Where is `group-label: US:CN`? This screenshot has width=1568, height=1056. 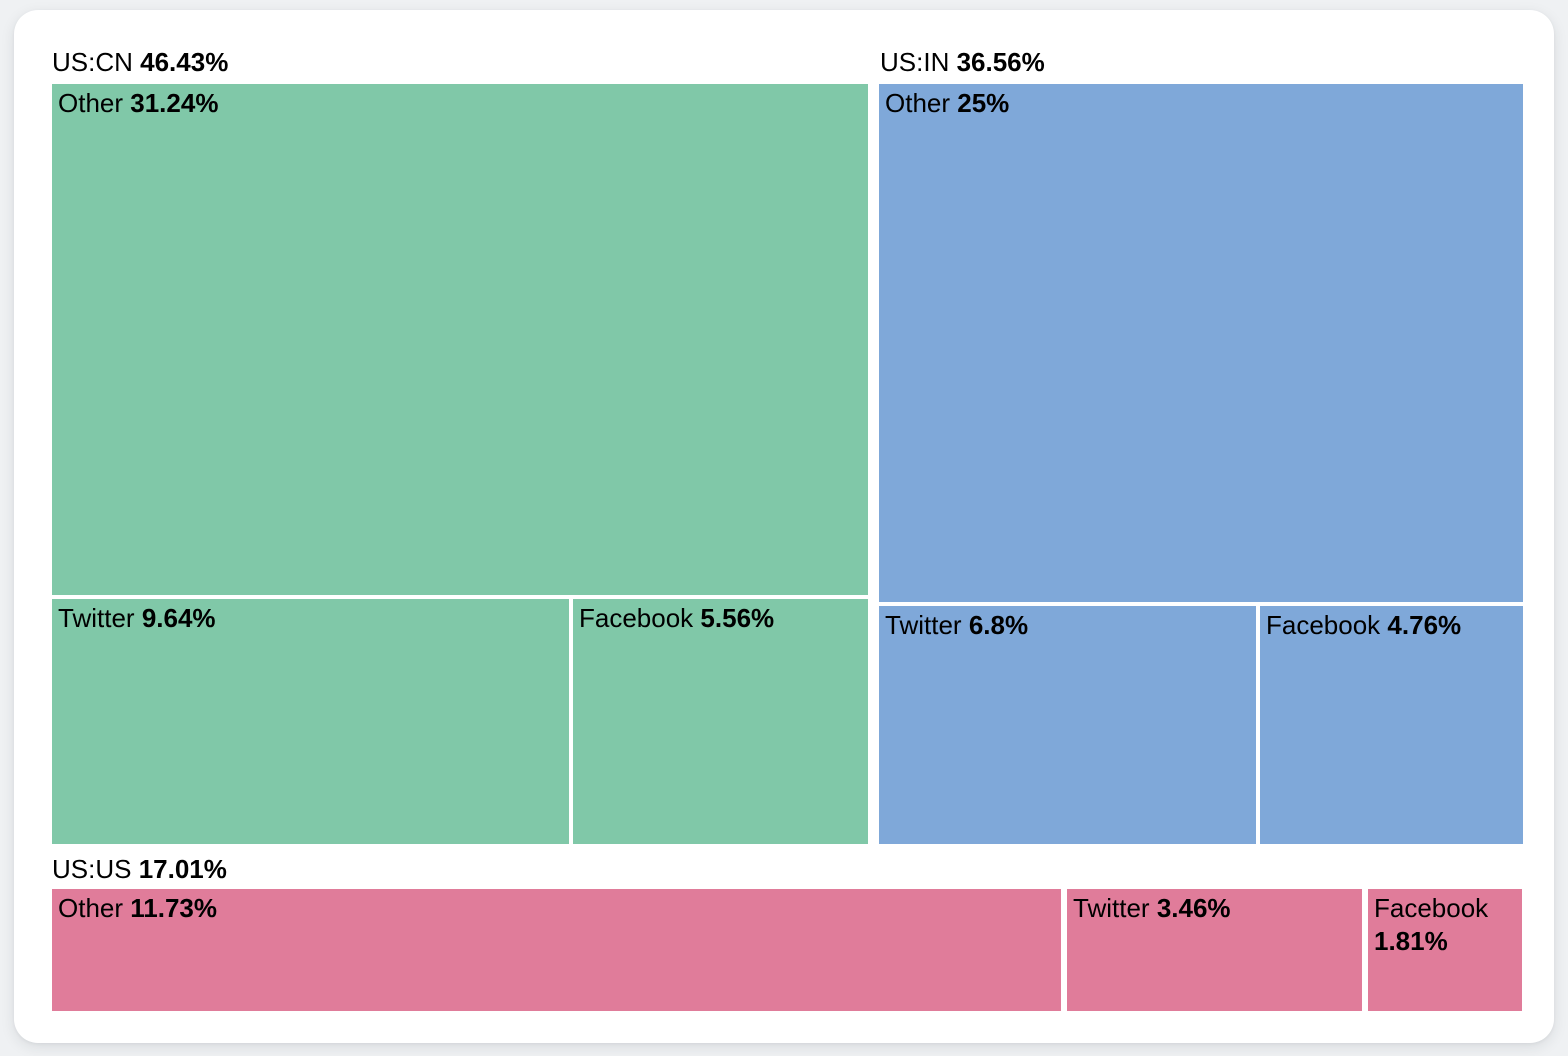 group-label: US:CN is located at coordinates (92, 62).